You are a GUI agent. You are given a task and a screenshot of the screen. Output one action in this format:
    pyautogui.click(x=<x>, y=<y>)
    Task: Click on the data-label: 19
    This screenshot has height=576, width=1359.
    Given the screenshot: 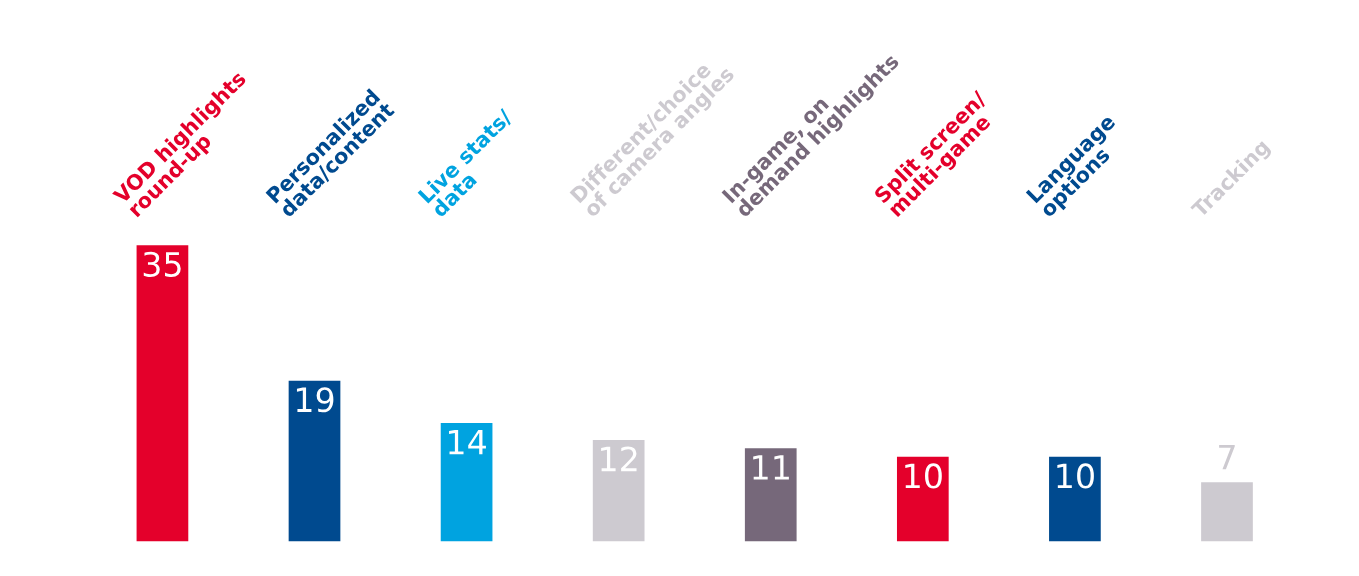 What is the action you would take?
    pyautogui.click(x=315, y=400)
    